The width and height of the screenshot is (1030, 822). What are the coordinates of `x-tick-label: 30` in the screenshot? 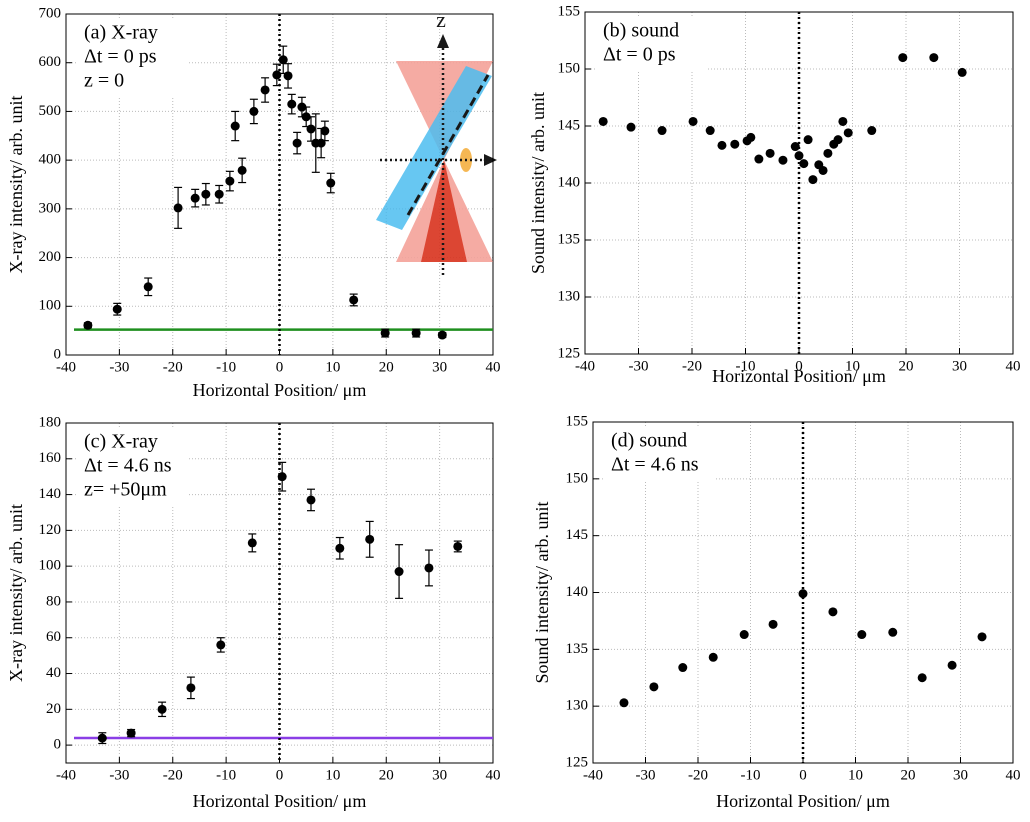 It's located at (959, 366).